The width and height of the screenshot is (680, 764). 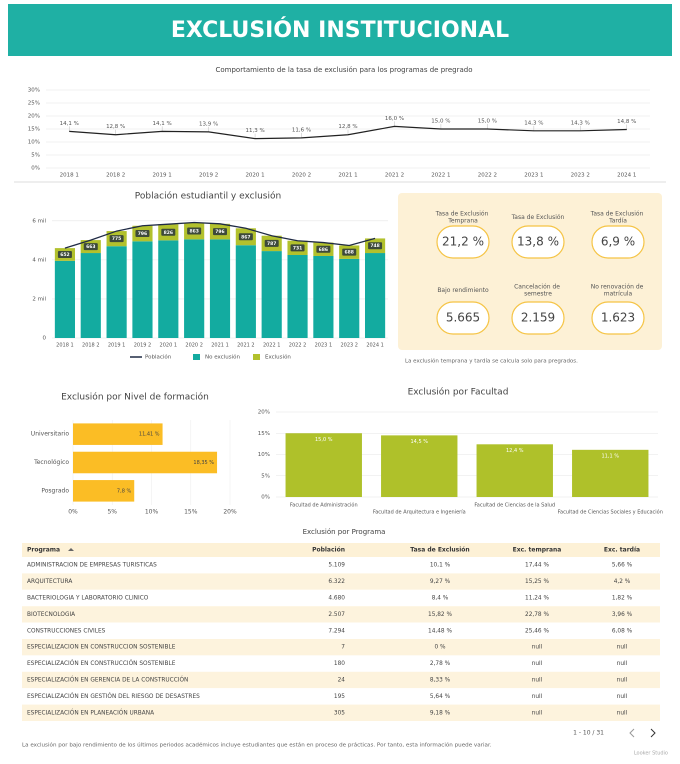 What do you see at coordinates (440, 615) in the screenshot?
I see `table-cell: 15,82 %` at bounding box center [440, 615].